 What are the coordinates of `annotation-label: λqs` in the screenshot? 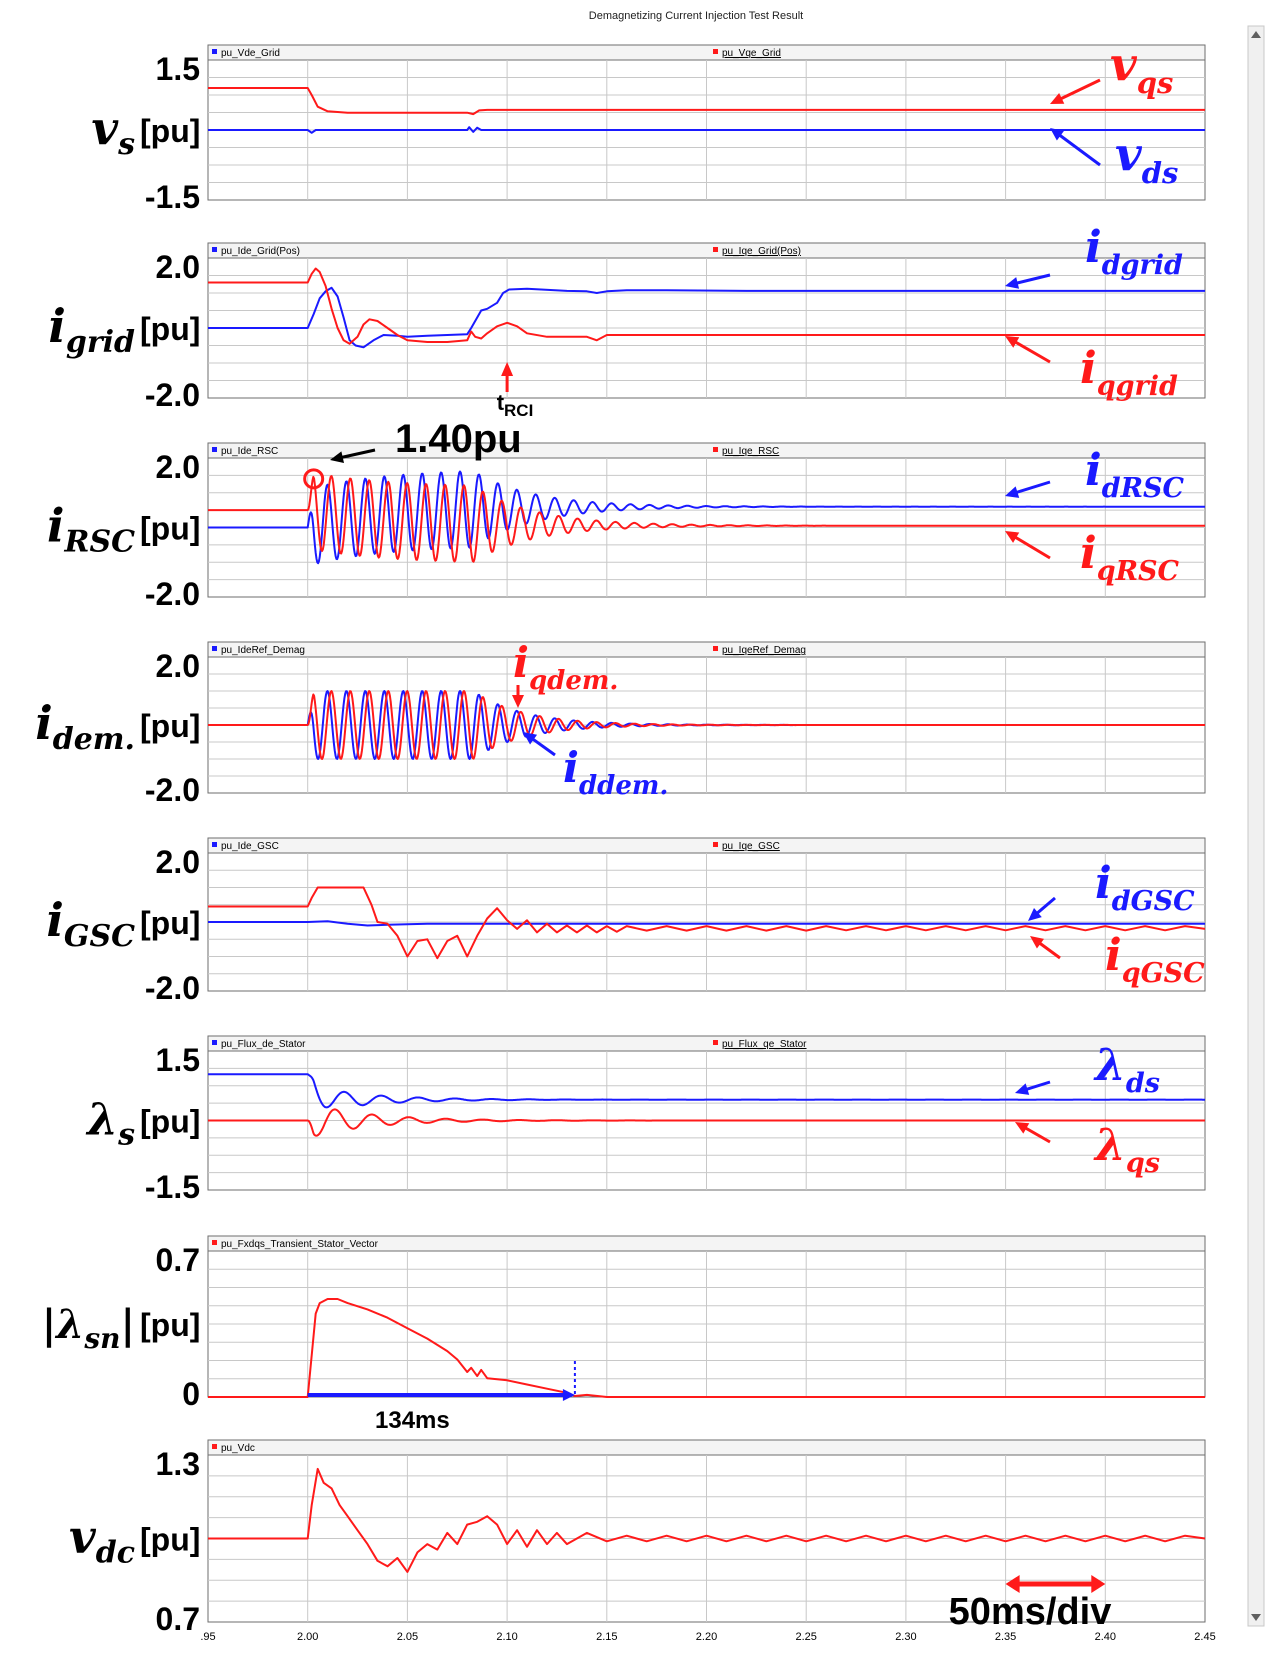 It's located at (1126, 1149).